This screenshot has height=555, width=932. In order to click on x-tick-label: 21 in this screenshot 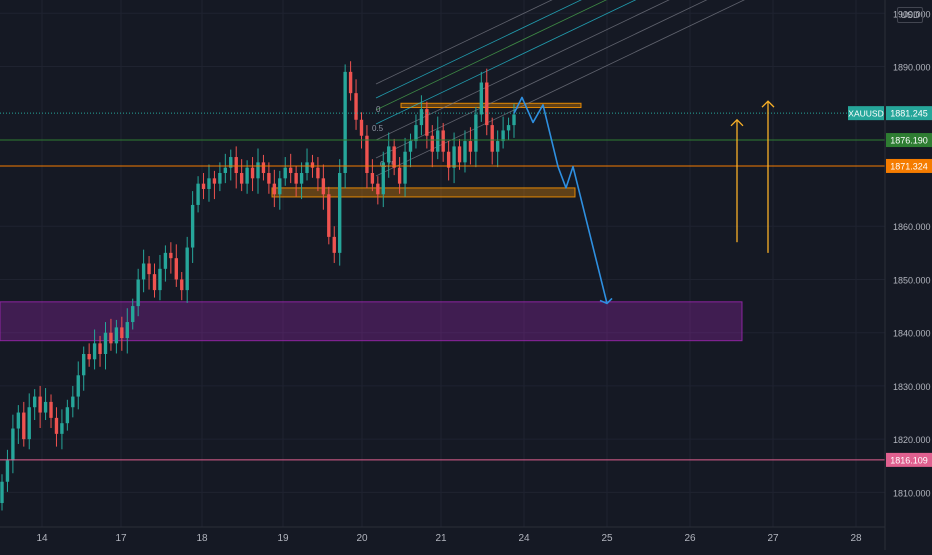, I will do `click(441, 538)`.